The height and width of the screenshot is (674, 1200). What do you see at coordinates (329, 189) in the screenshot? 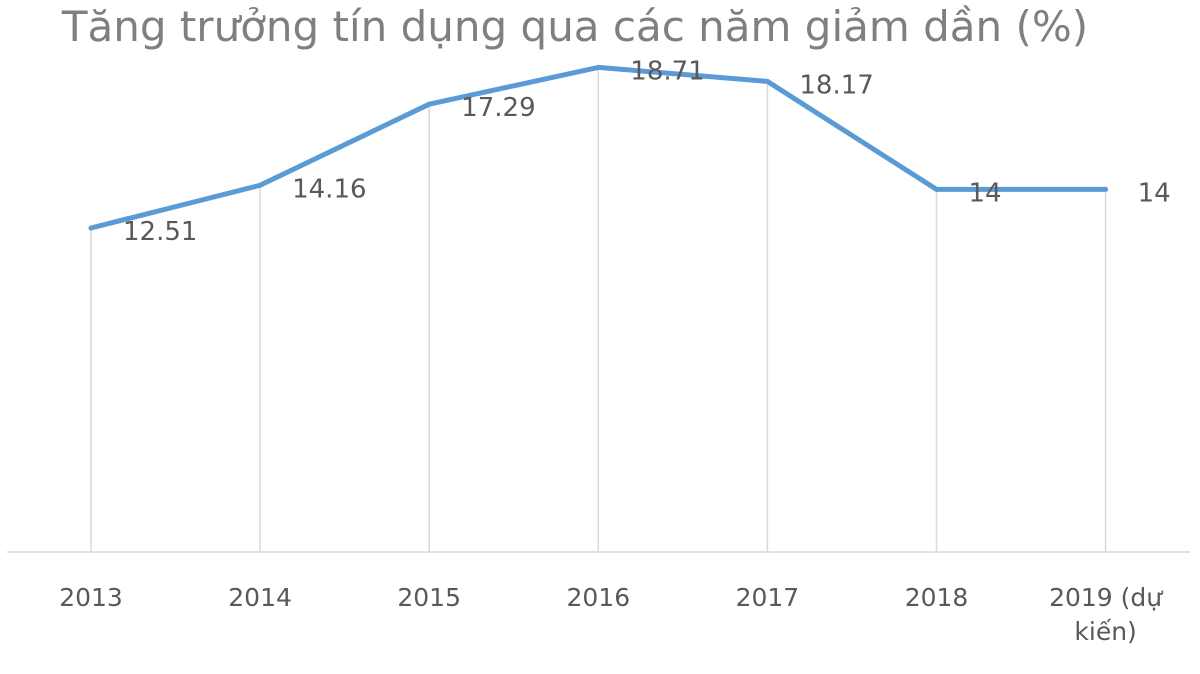
I see `data-label: 14.16` at bounding box center [329, 189].